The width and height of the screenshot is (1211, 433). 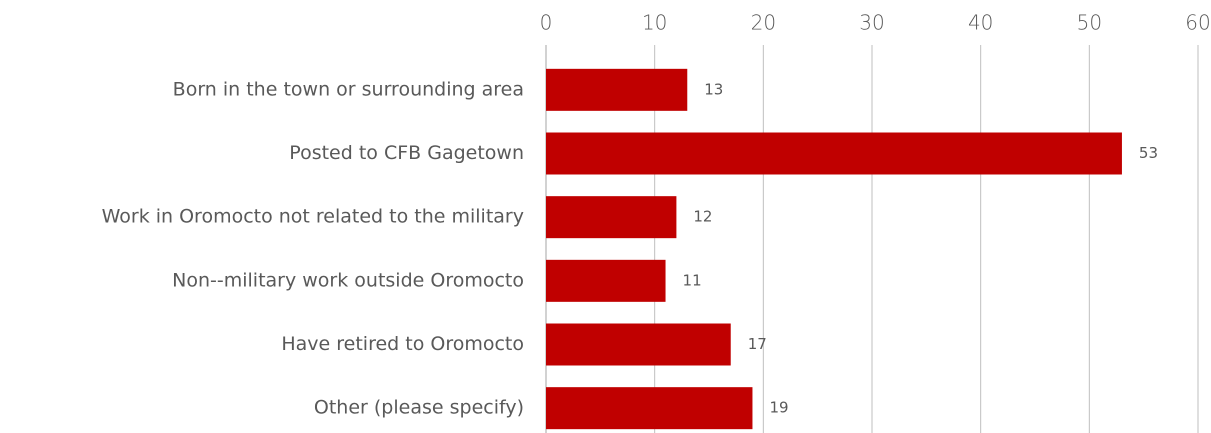 What do you see at coordinates (546, 23) in the screenshot?
I see `x-tick-label: 0` at bounding box center [546, 23].